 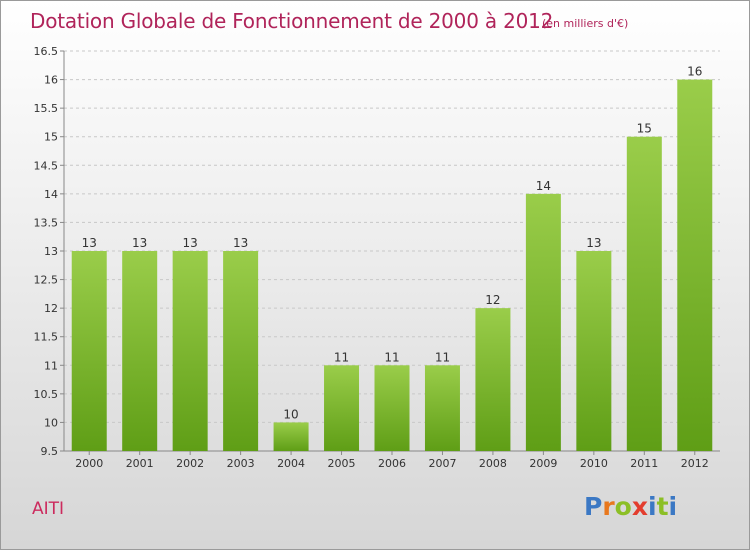 What do you see at coordinates (644, 129) in the screenshot?
I see `data-label-2011: 15` at bounding box center [644, 129].